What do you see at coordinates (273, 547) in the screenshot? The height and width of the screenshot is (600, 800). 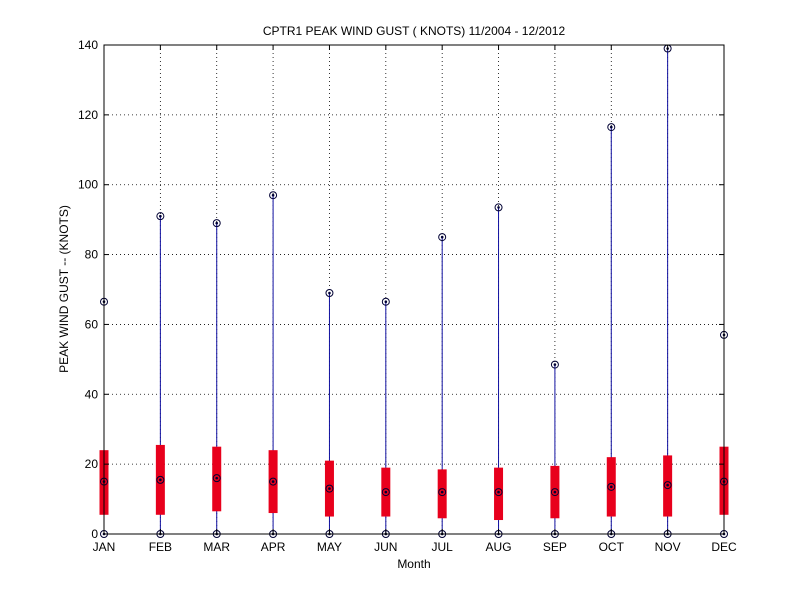 I see `x-tick-label: APR` at bounding box center [273, 547].